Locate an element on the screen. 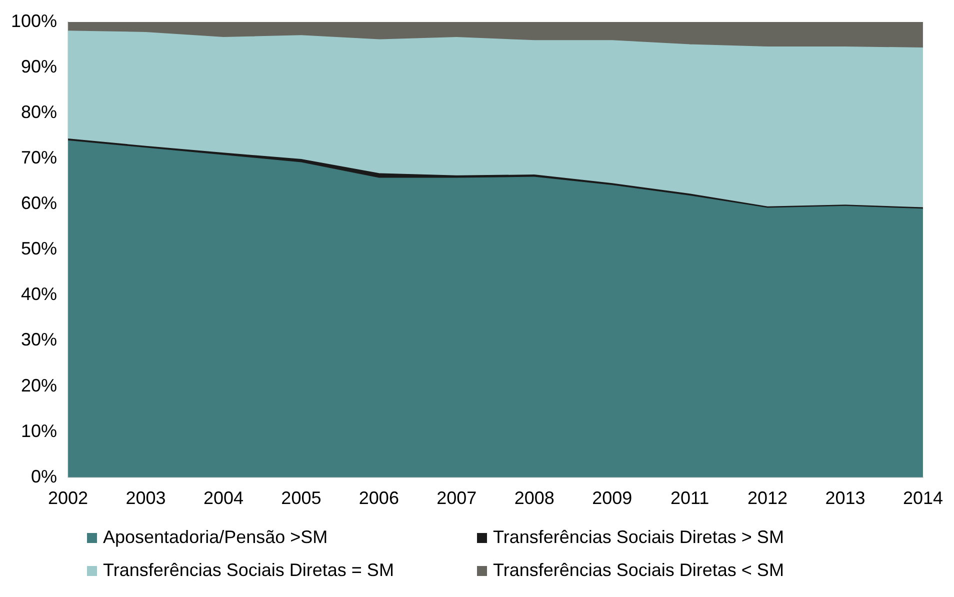 The width and height of the screenshot is (954, 597). y-tick-label: 30% is located at coordinates (39, 340).